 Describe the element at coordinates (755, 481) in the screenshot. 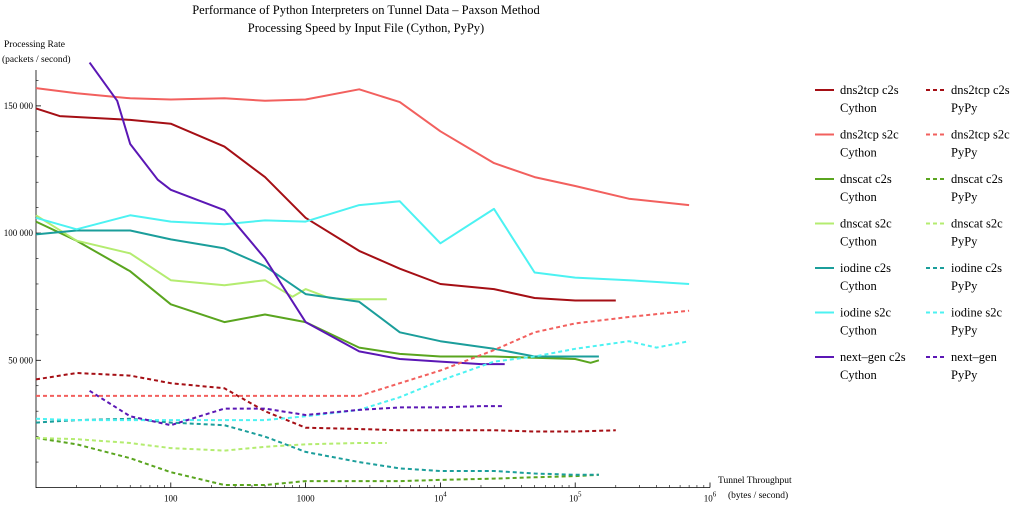

I see `x-axis-label: Tunnel Throughput` at that location.